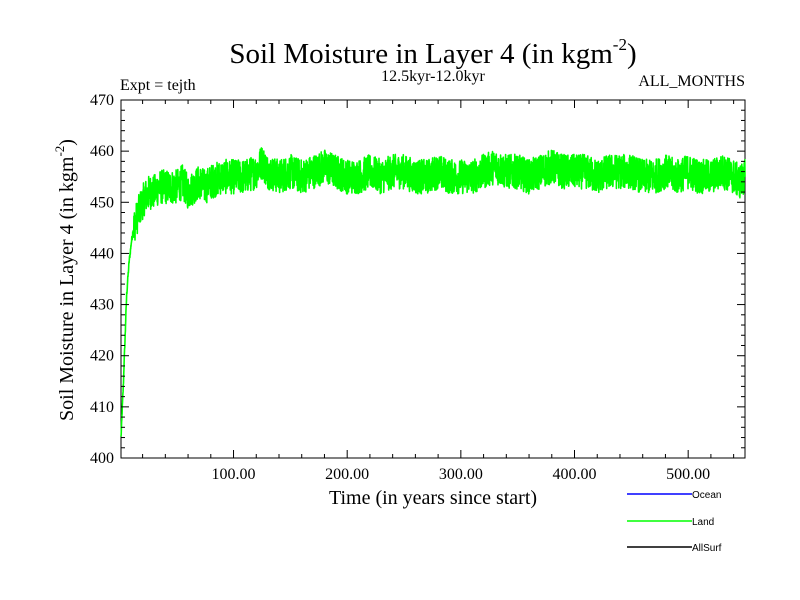 This screenshot has height=600, width=800. What do you see at coordinates (433, 76) in the screenshot?
I see `chart-subtitle: 12.5kyr-12.0kyr` at bounding box center [433, 76].